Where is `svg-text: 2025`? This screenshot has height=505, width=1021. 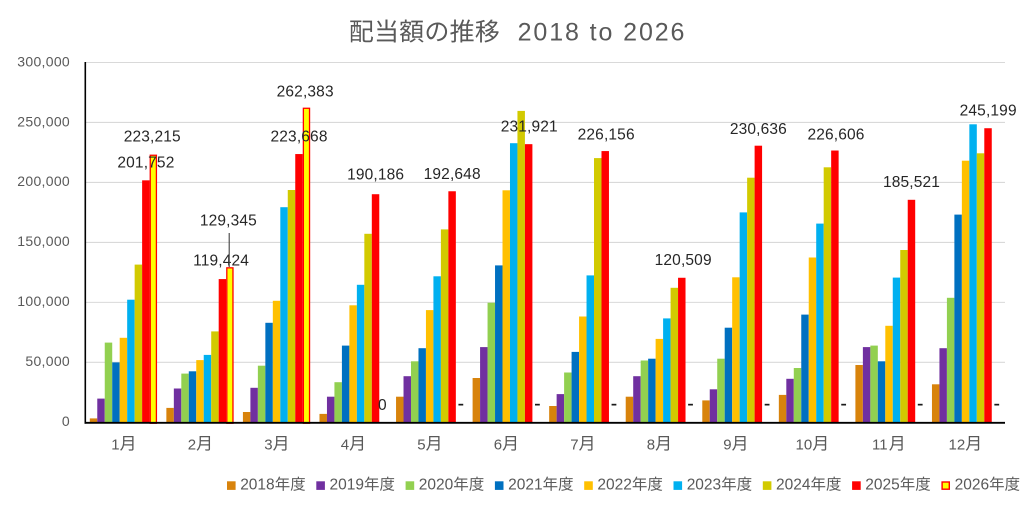
svg-text: 2025 is located at coordinates (882, 485).